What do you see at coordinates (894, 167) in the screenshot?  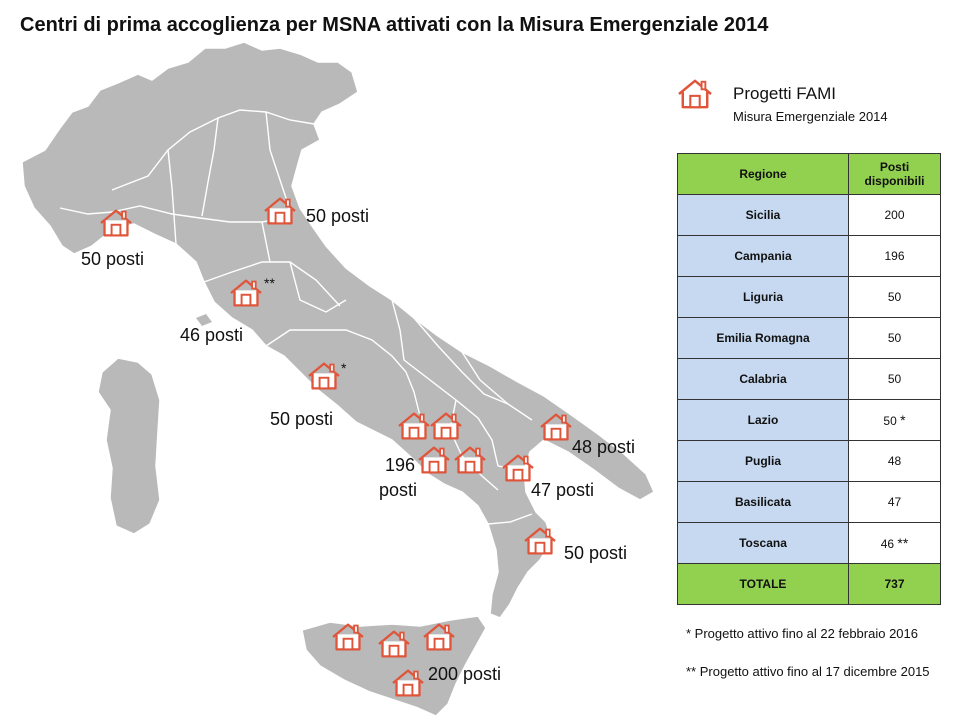 I see `header-posts-line1: Posti` at bounding box center [894, 167].